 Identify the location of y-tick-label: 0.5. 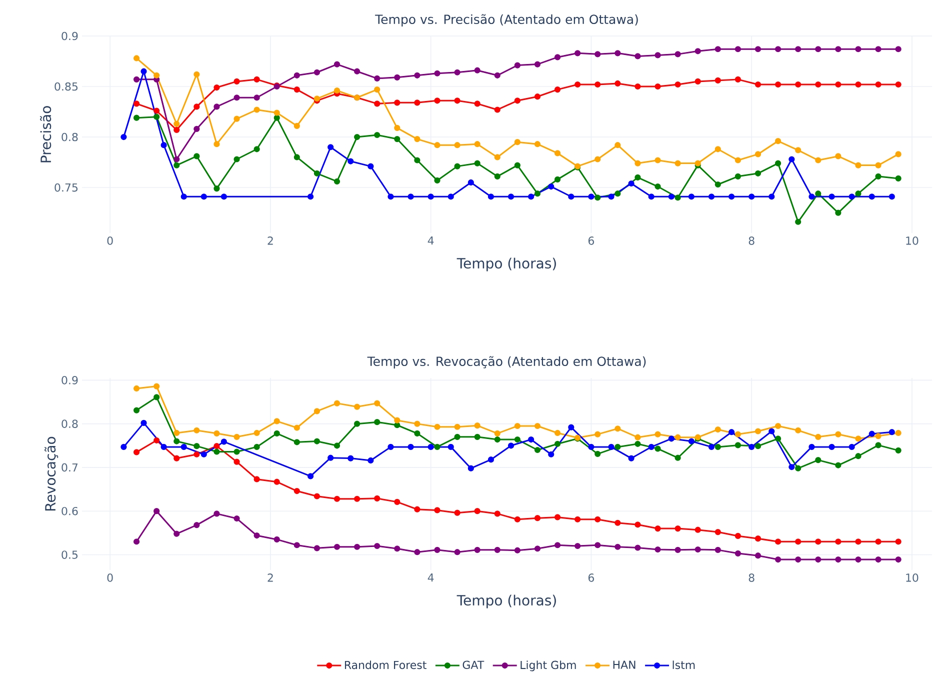
(70, 554).